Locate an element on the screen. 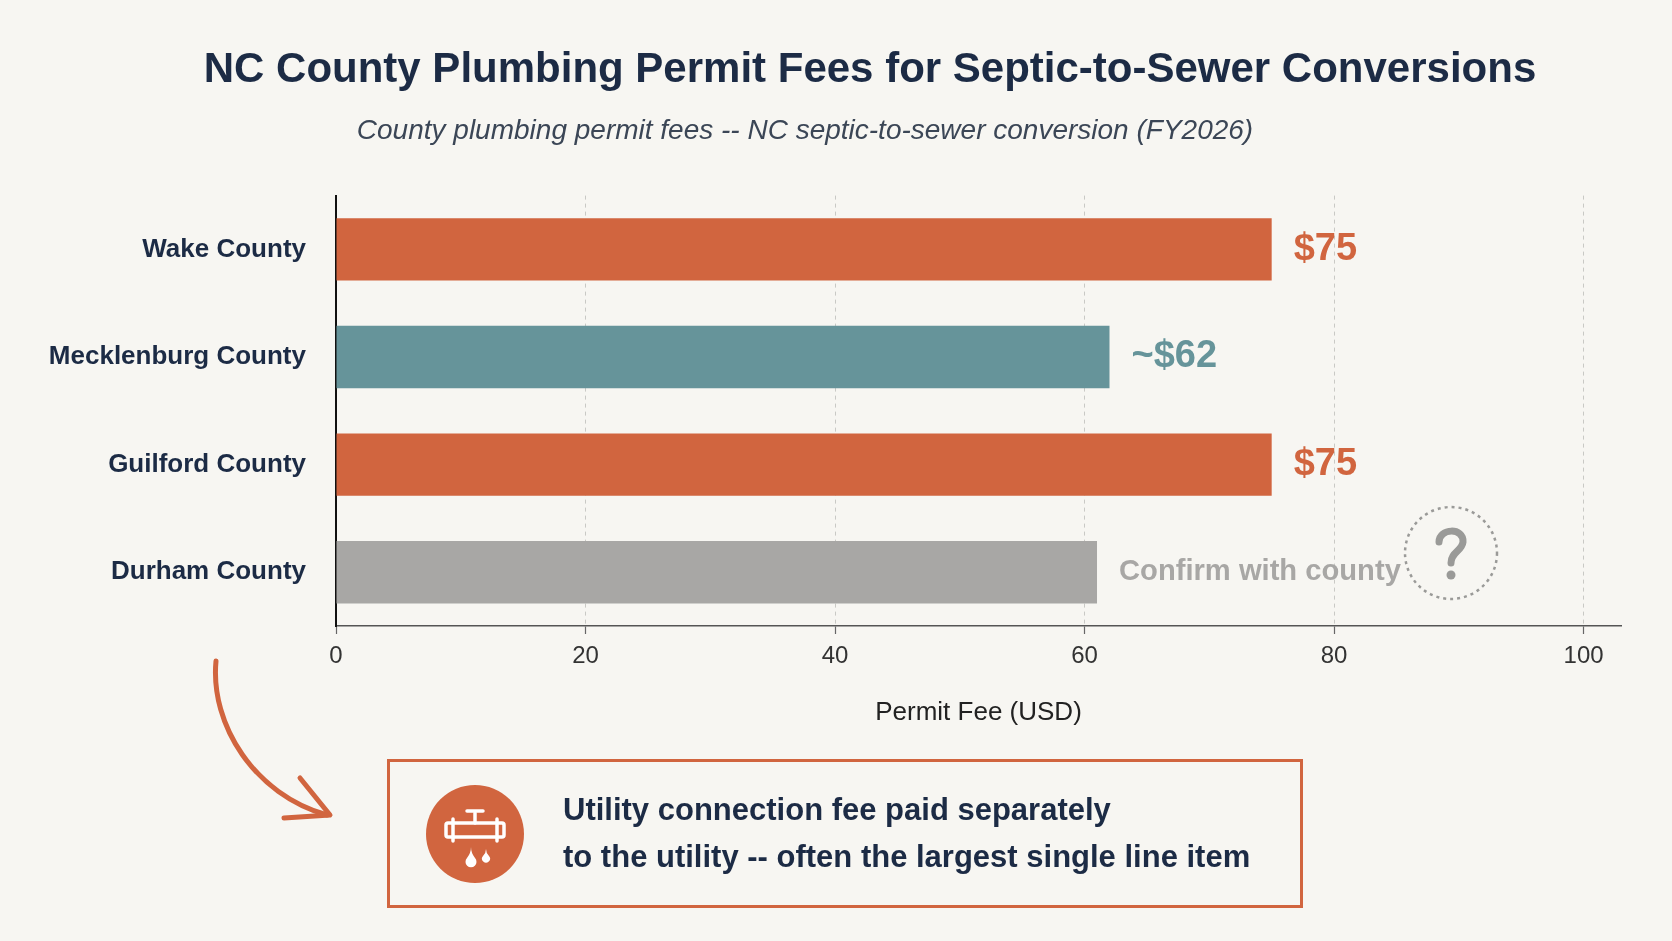 Image resolution: width=1672 pixels, height=941 pixels. y-tick-label: Durham County is located at coordinates (209, 570).